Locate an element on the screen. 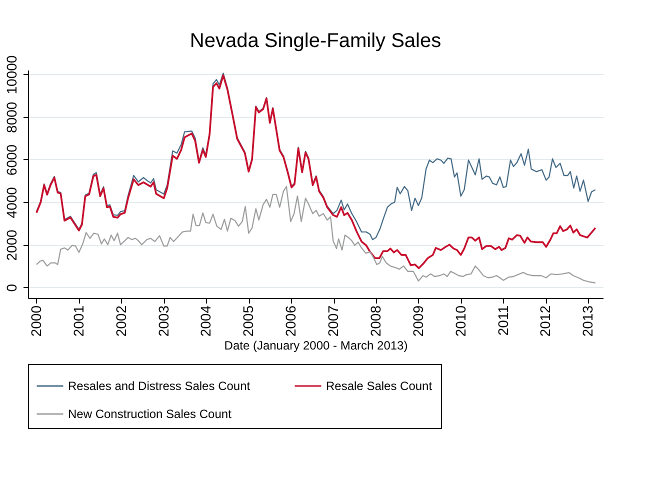 The width and height of the screenshot is (665, 480). y-tick-label: 4000 is located at coordinates (12, 202).